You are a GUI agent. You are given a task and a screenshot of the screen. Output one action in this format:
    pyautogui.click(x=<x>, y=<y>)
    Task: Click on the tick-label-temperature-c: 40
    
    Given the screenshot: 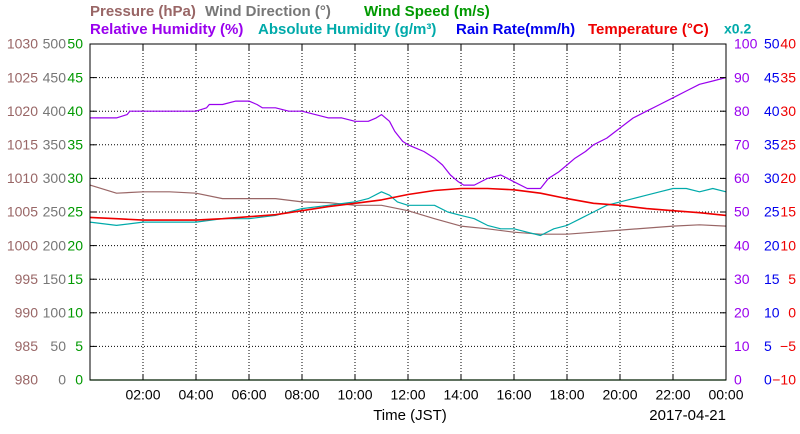 What is the action you would take?
    pyautogui.click(x=788, y=44)
    